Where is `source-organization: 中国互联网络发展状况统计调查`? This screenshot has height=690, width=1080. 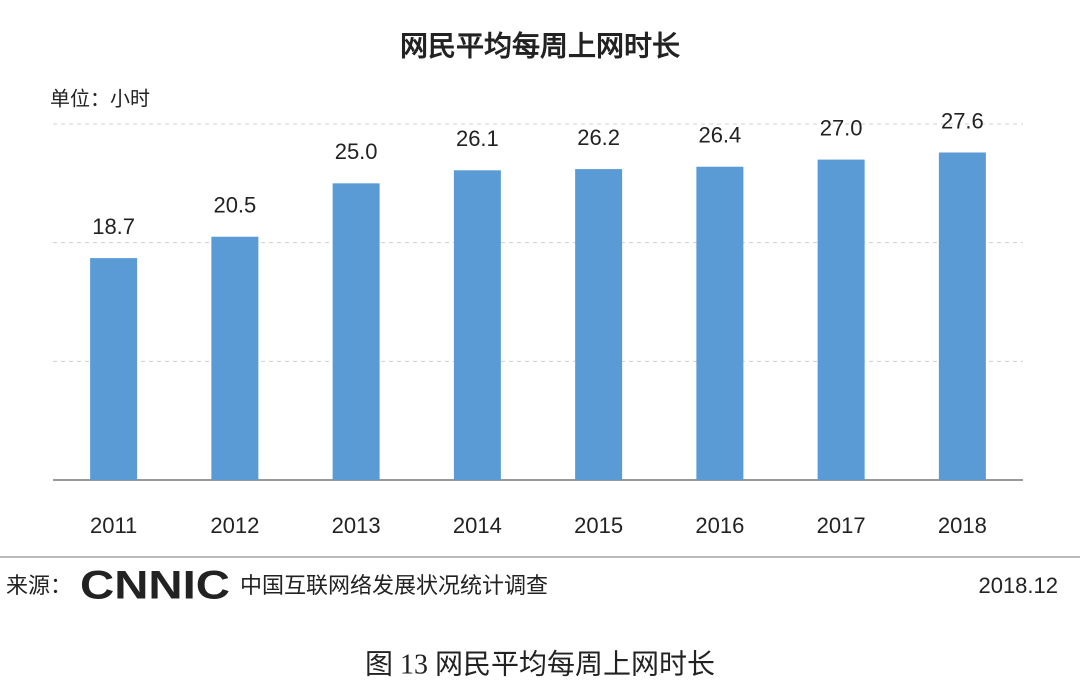 source-organization: 中国互联网络发展状况统计调查 is located at coordinates (394, 585).